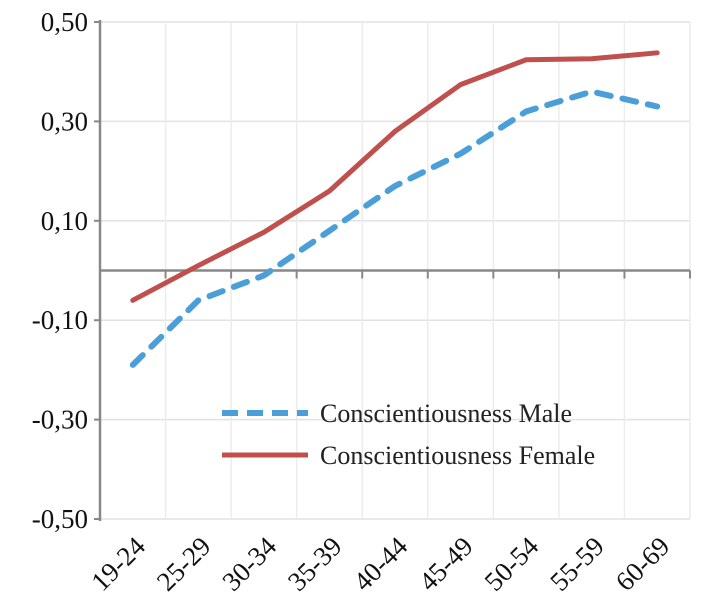 This screenshot has width=713, height=615. What do you see at coordinates (60, 420) in the screenshot?
I see `y-tick-label: -0,30` at bounding box center [60, 420].